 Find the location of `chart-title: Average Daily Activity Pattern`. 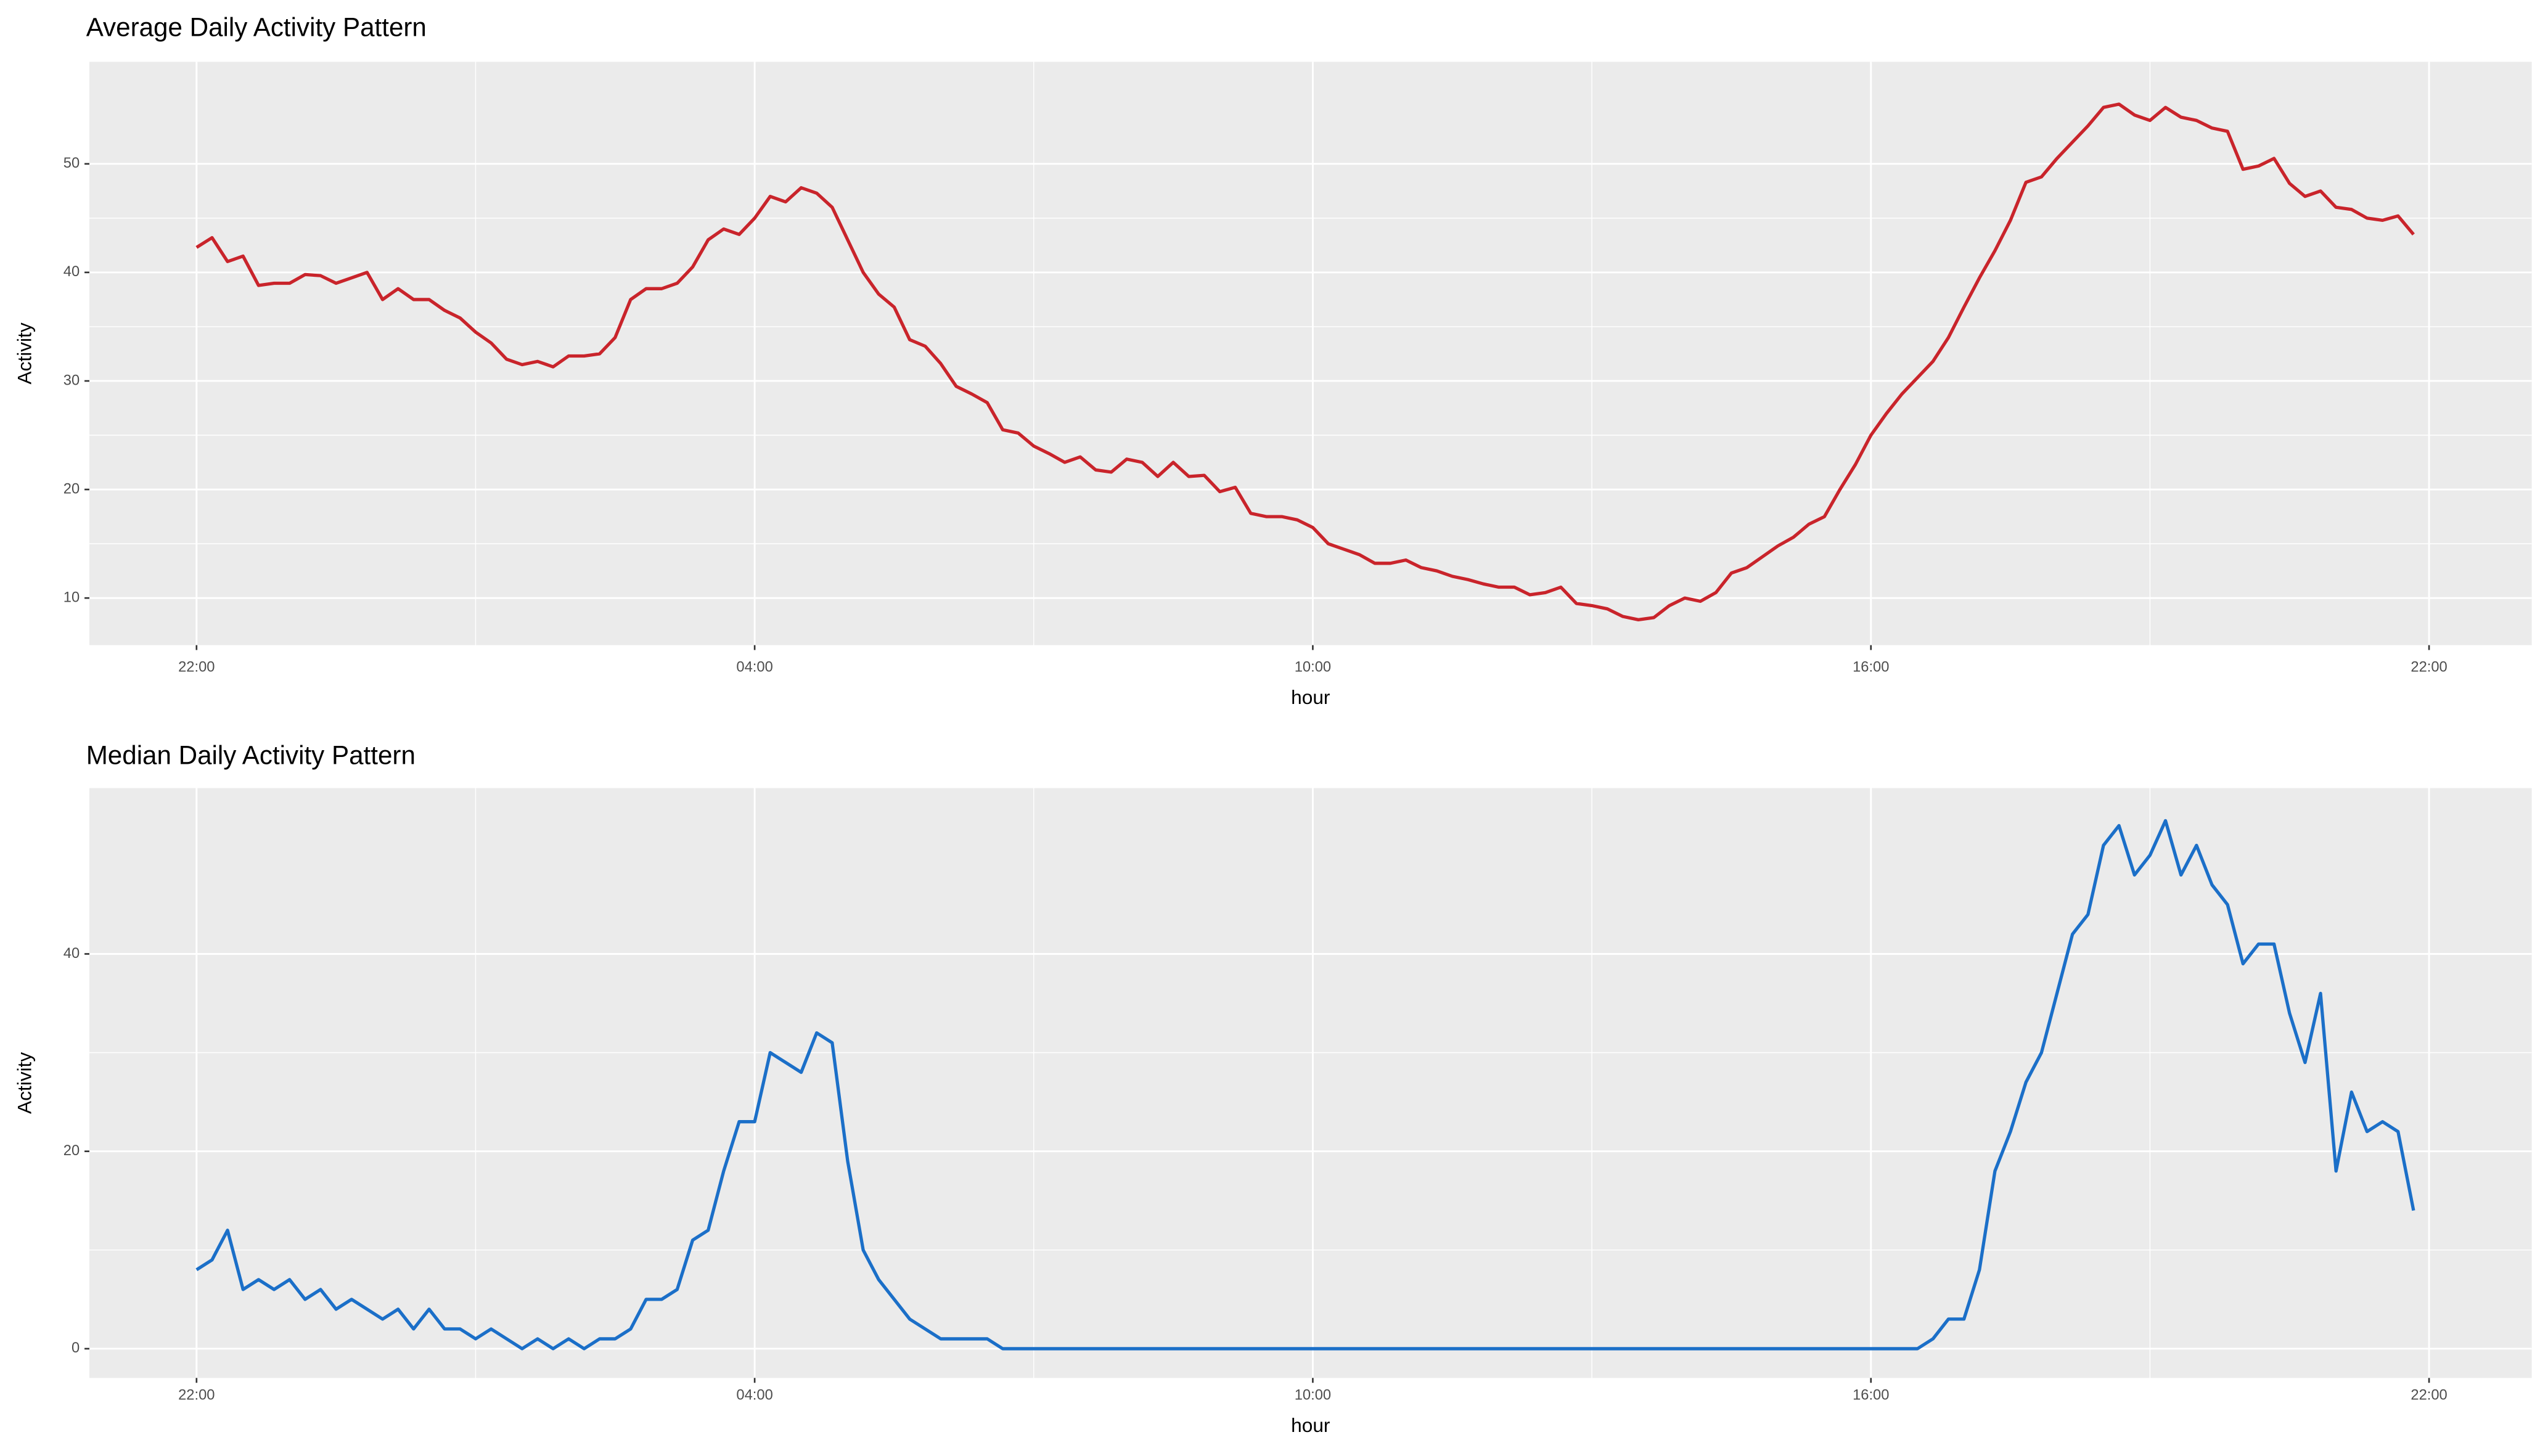

chart-title: Average Daily Activity Pattern is located at coordinates (256, 27).